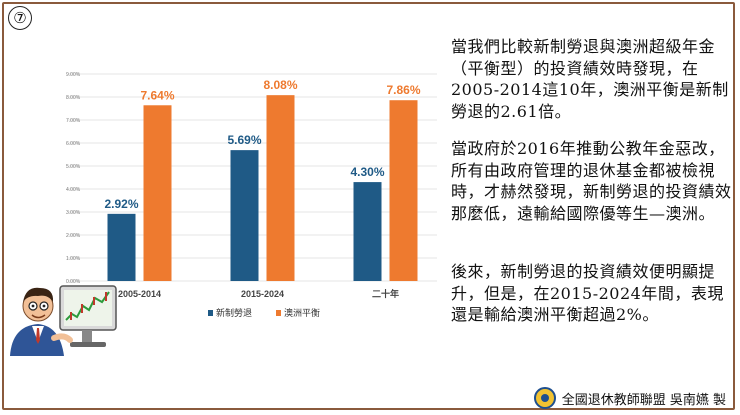 This screenshot has width=740, height=415. I want to click on credit-text: 全國退休教師聯盟 吳南嬿 製, so click(643, 400).